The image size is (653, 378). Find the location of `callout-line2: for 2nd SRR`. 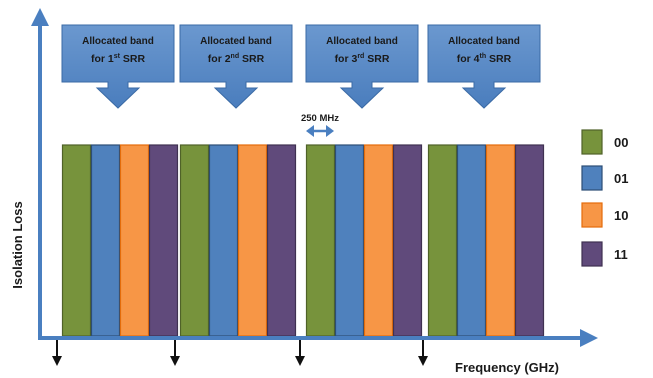

callout-line2: for 2nd SRR is located at coordinates (236, 59).